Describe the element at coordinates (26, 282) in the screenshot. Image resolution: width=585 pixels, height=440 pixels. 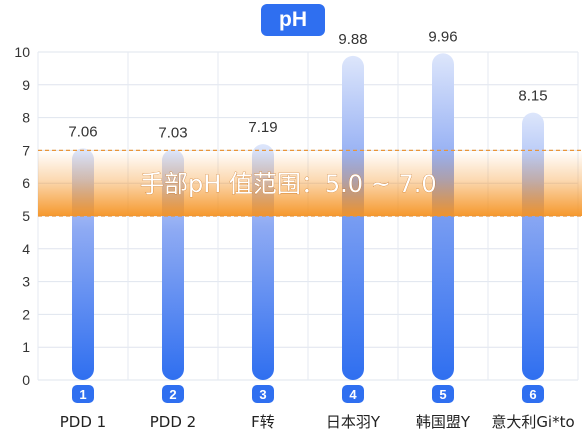
I see `y-tick-label: 3` at that location.